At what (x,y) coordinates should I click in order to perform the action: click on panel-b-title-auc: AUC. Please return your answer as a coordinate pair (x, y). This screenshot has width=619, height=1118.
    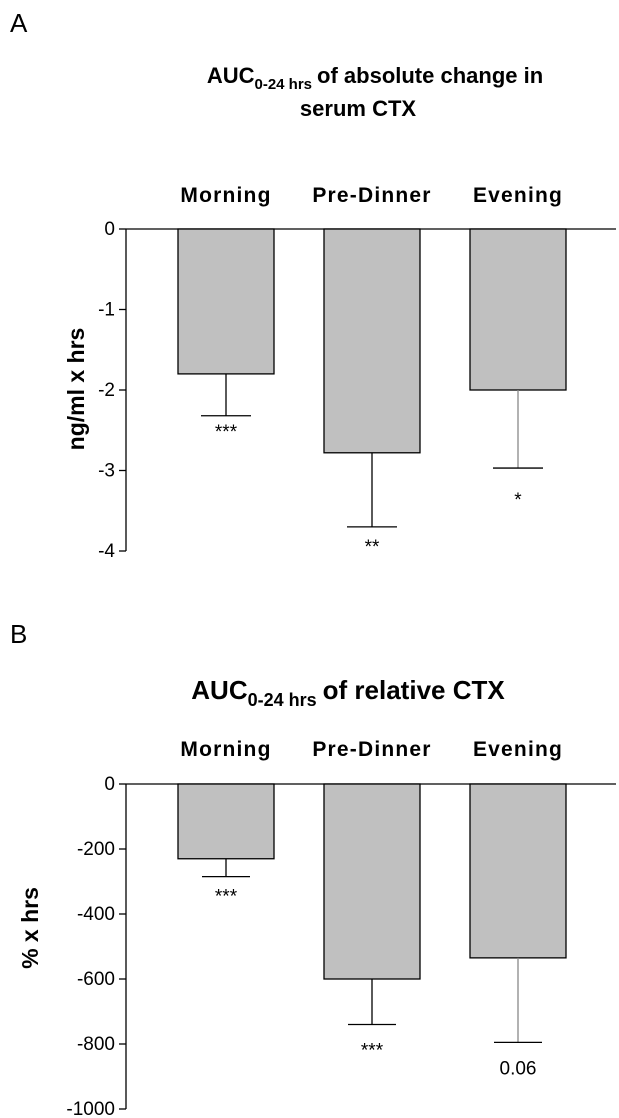
    Looking at the image, I should click on (219, 690).